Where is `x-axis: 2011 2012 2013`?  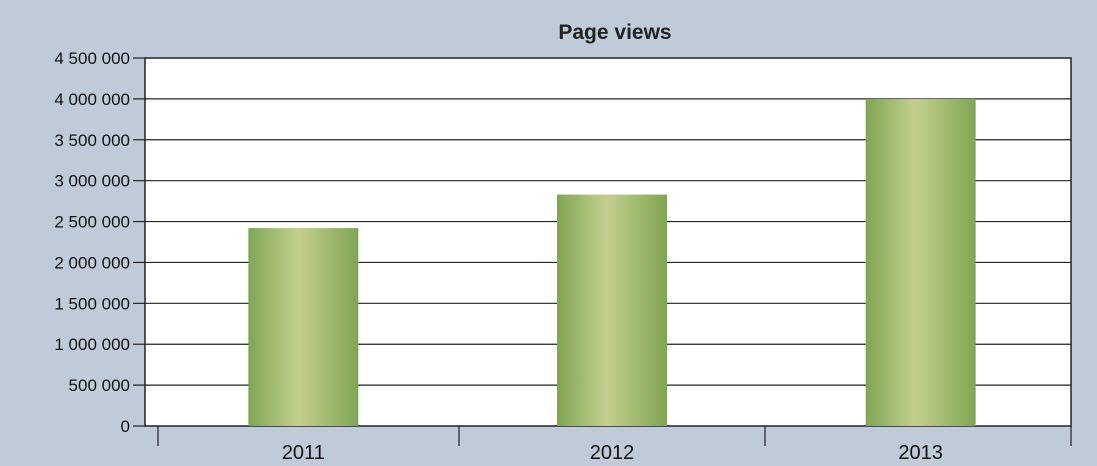
x-axis: 2011 2012 2013 is located at coordinates (614, 445).